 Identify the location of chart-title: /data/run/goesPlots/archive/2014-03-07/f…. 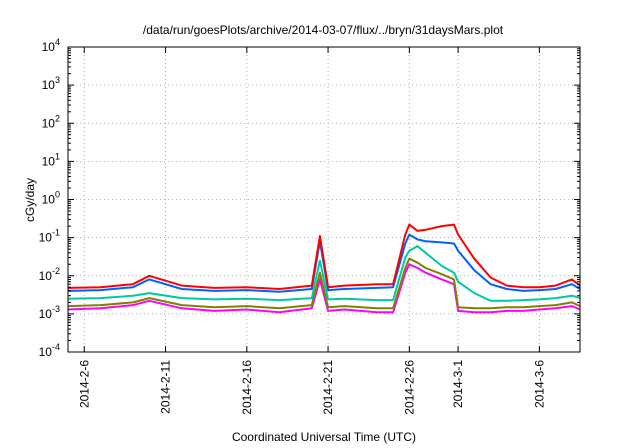
(323, 30).